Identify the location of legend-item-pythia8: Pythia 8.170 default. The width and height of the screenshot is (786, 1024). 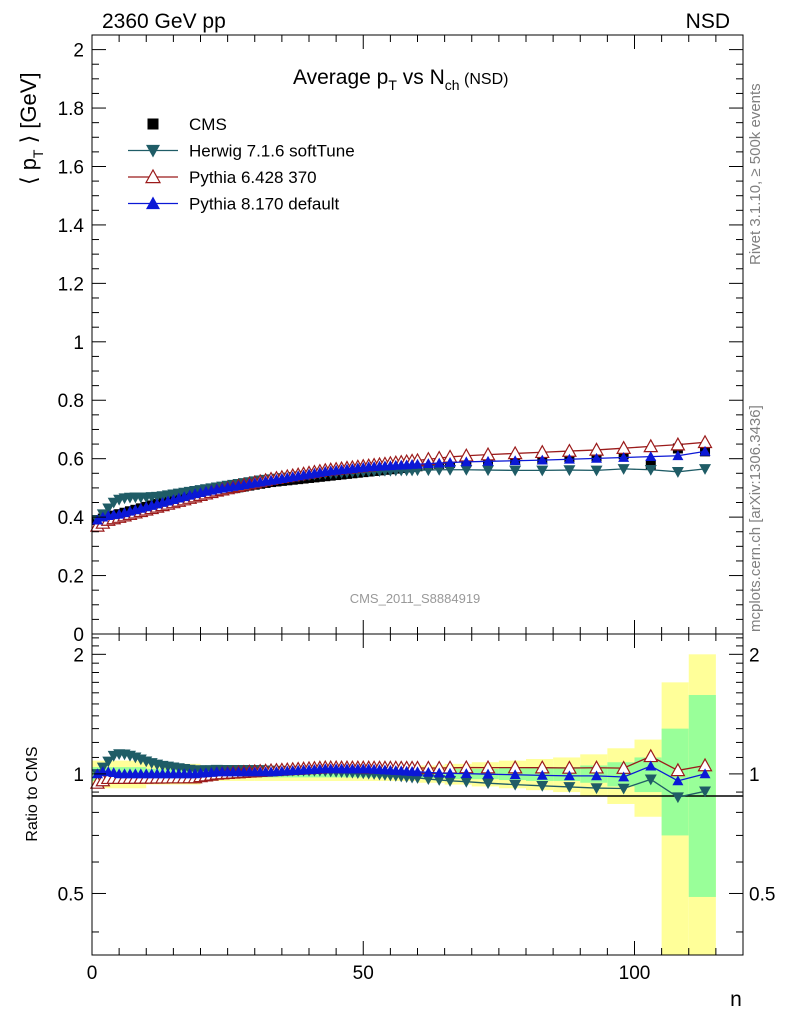
(234, 204).